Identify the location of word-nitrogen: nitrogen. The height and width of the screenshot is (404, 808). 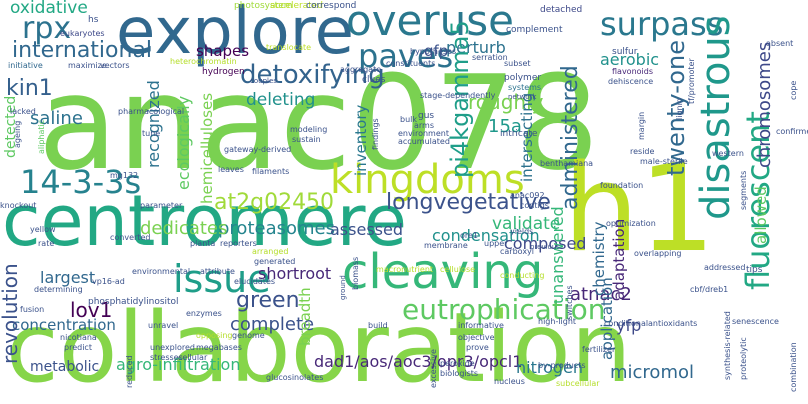
(550, 367).